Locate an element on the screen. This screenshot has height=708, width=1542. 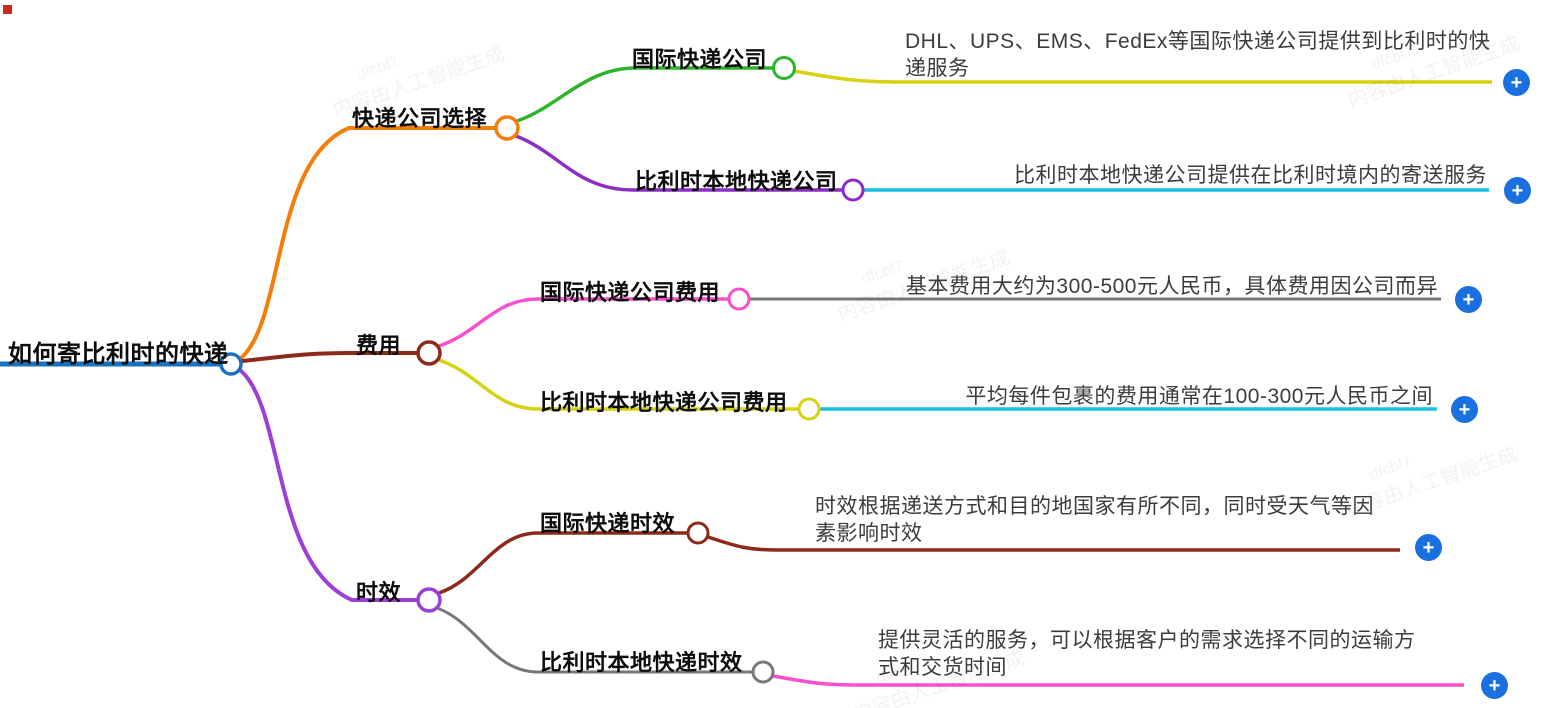
node-circle-root is located at coordinates (231, 364).